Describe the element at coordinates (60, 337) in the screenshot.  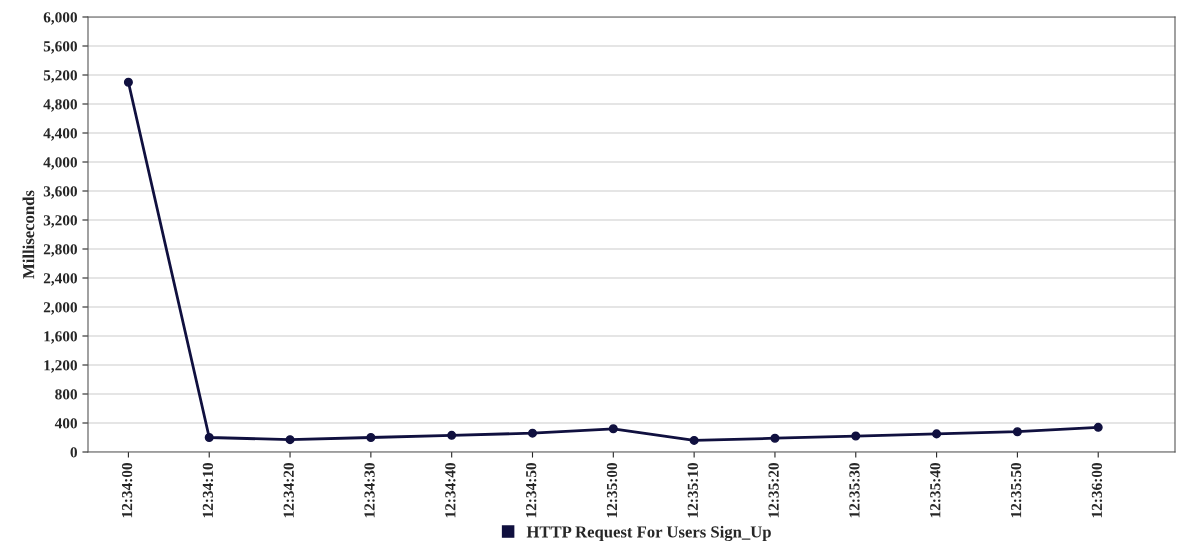
I see `y-tick-label: 1,600` at that location.